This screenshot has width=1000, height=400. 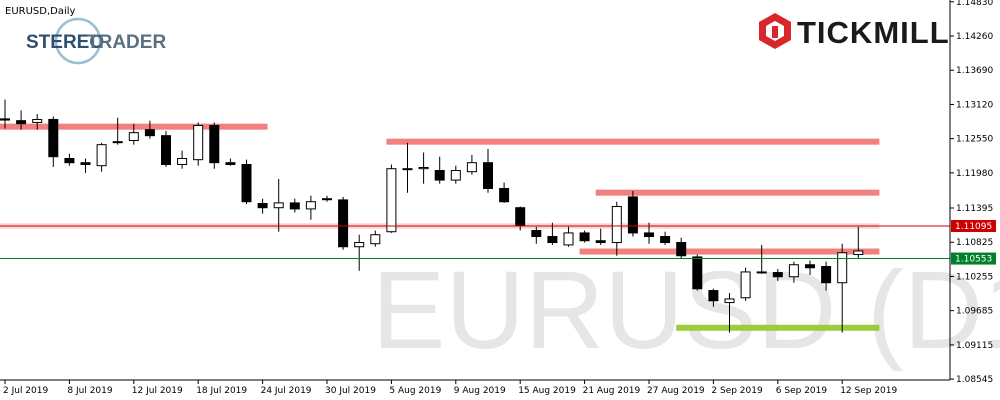 I want to click on ask-price-tag, so click(x=973, y=258).